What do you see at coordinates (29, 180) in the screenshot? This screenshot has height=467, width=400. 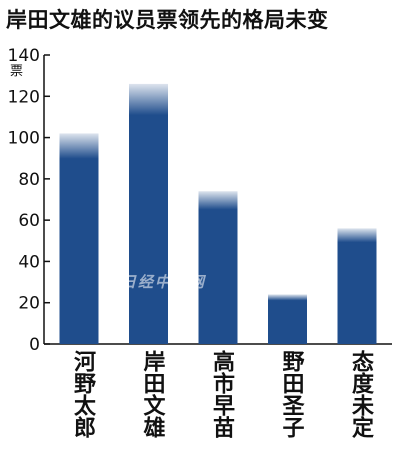 I see `y-tick-label: 80` at bounding box center [29, 180].